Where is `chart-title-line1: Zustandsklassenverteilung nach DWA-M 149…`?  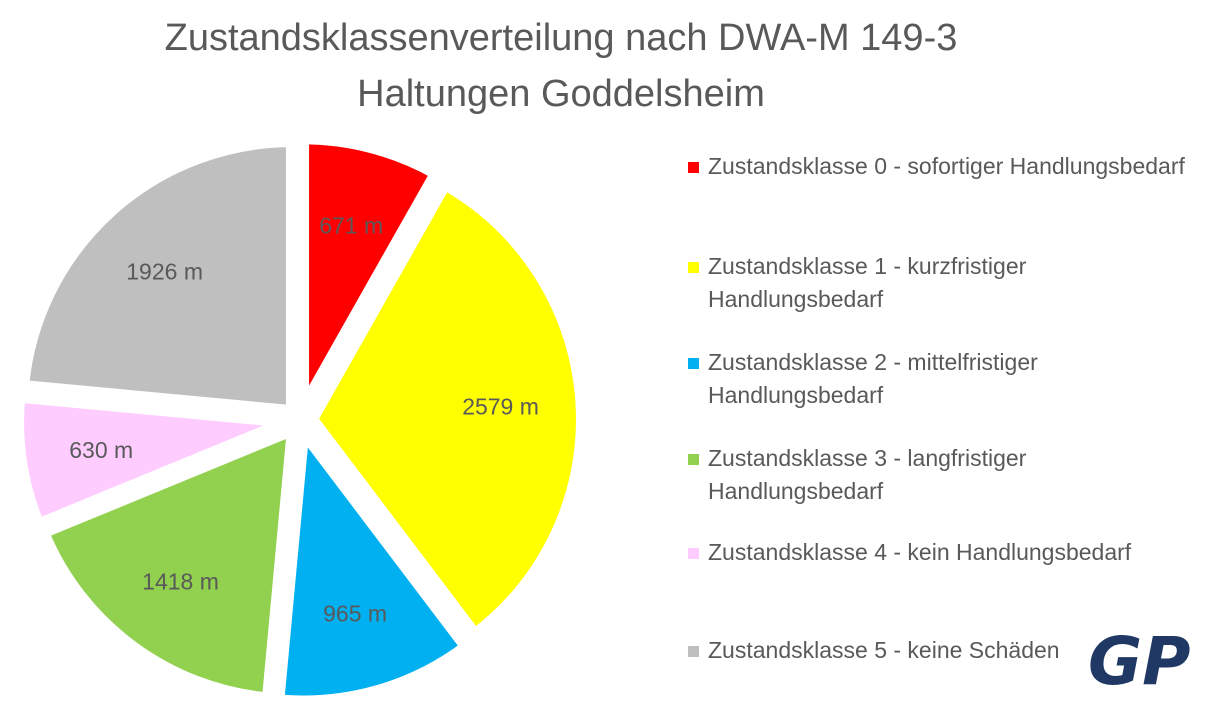 chart-title-line1: Zustandsklassenverteilung nach DWA-M 149… is located at coordinates (561, 38).